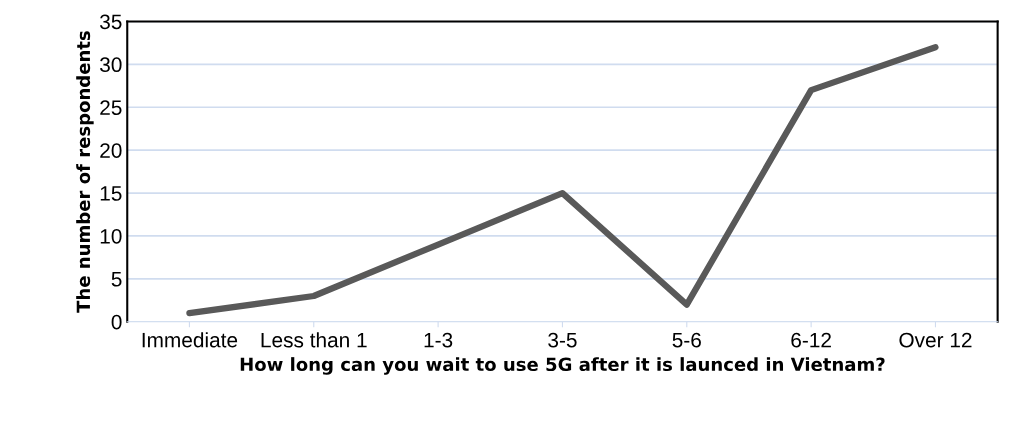 This screenshot has height=429, width=1018. What do you see at coordinates (111, 65) in the screenshot?
I see `y-tick-label: 30` at bounding box center [111, 65].